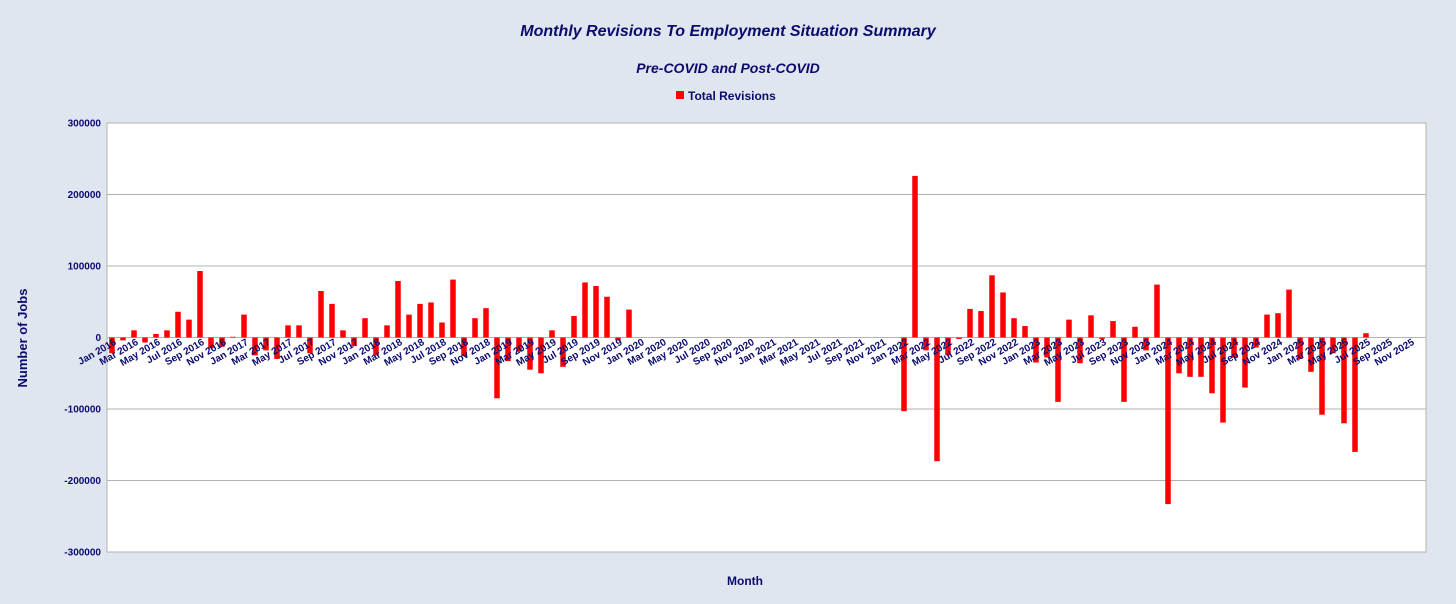 Image resolution: width=1456 pixels, height=604 pixels. Describe the element at coordinates (82, 410) in the screenshot. I see `y-tick-label: -100000` at that location.